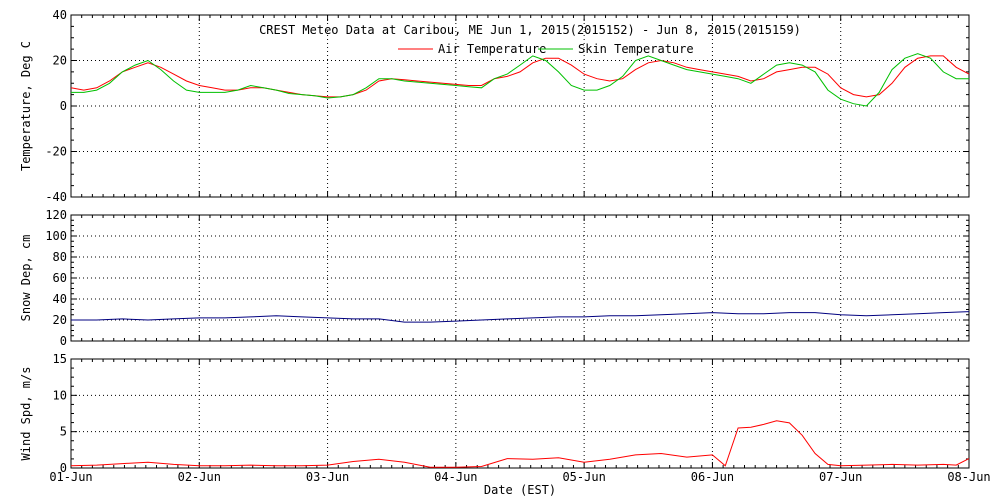 This screenshot has width=1000, height=500. I want to click on y-axis-label-snow: Snow Dep, cm, so click(26, 278).